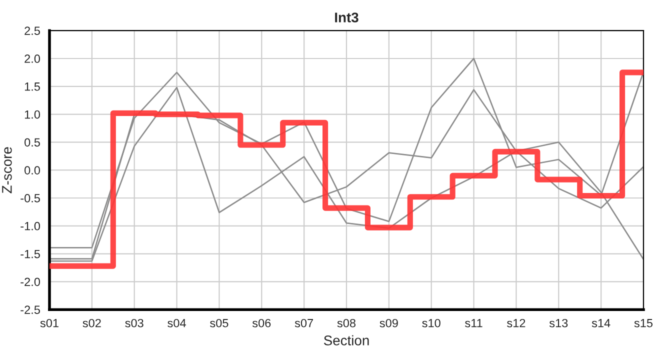 This screenshot has height=360, width=660. What do you see at coordinates (30, 282) in the screenshot?
I see `y-tick-label: -2.0` at bounding box center [30, 282].